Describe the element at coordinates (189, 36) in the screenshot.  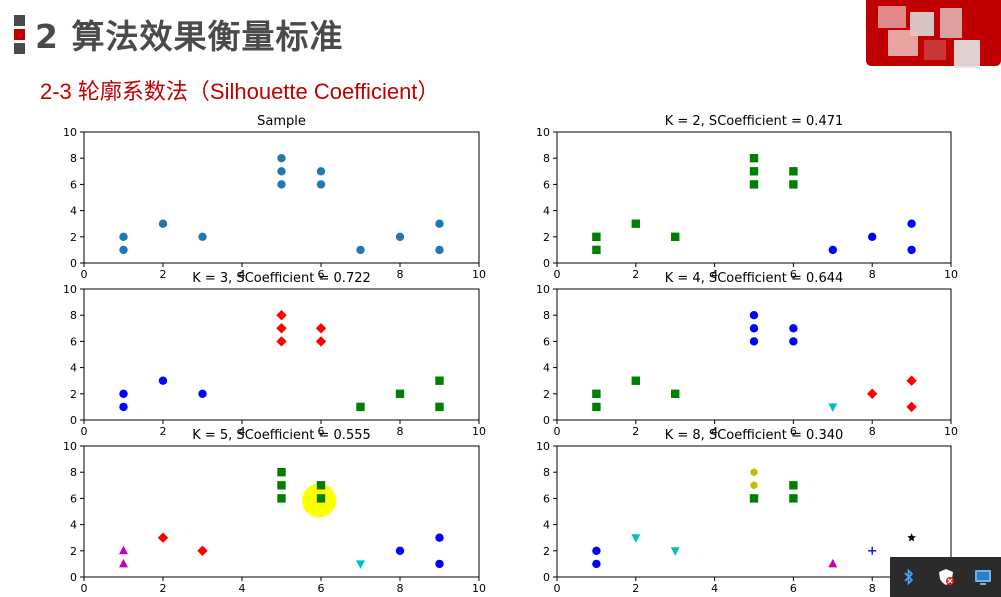
I see `page-title: 2 算法效果衡量标准` at that location.